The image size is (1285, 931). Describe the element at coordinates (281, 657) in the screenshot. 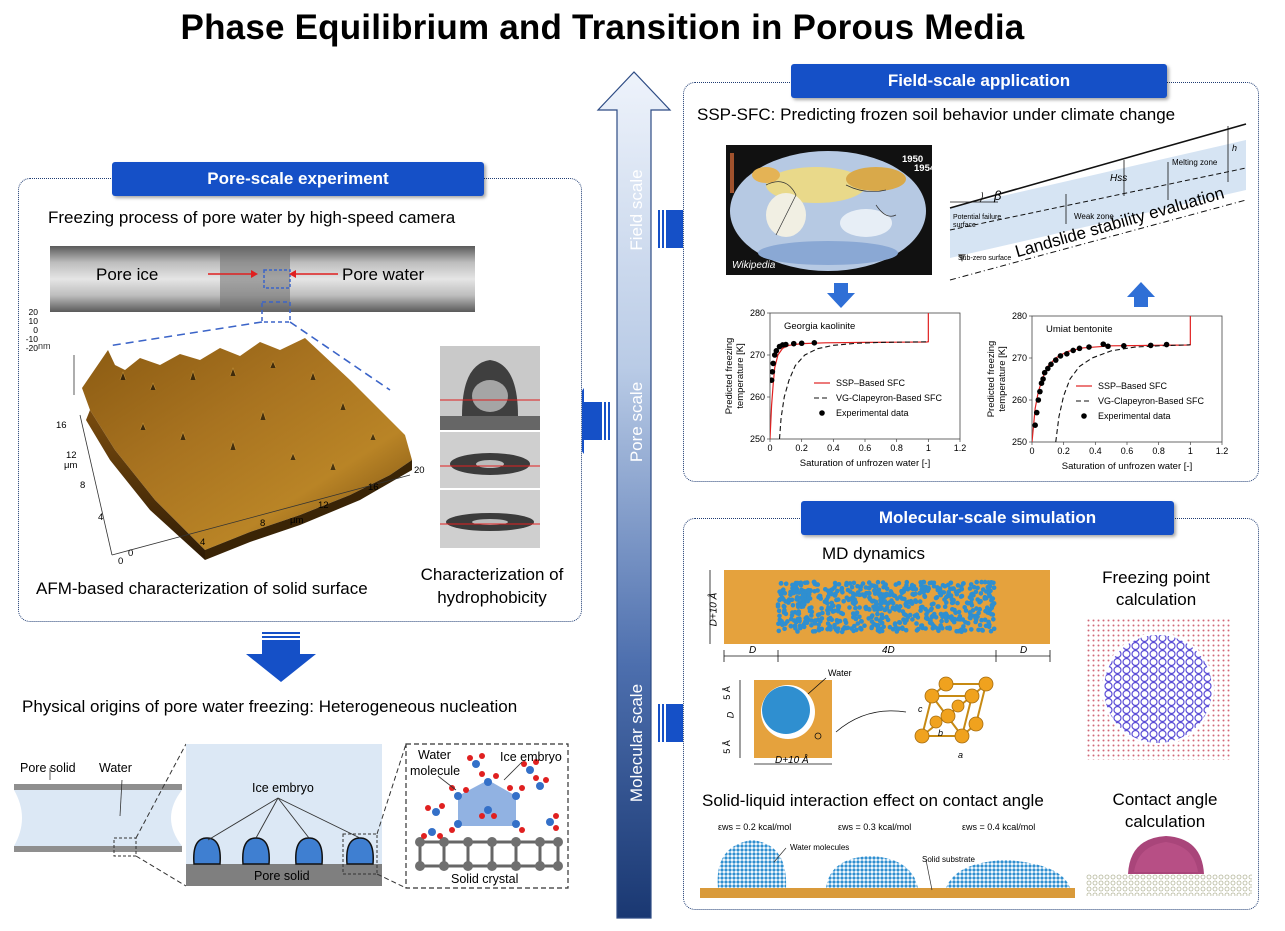

I see `down-arrow-icon` at that location.